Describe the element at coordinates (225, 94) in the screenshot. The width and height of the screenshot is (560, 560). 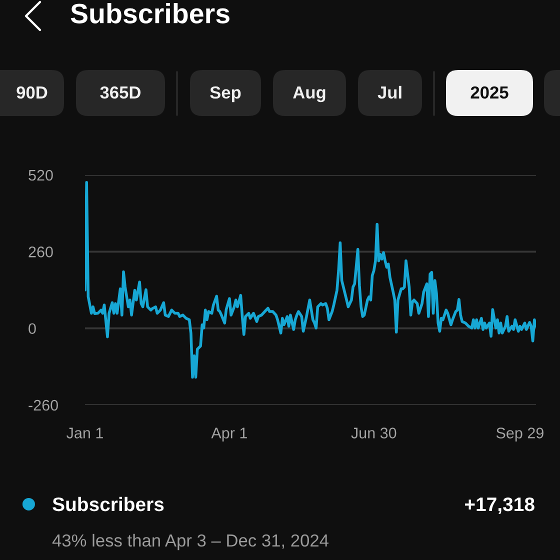
I see `text: Sep` at that location.